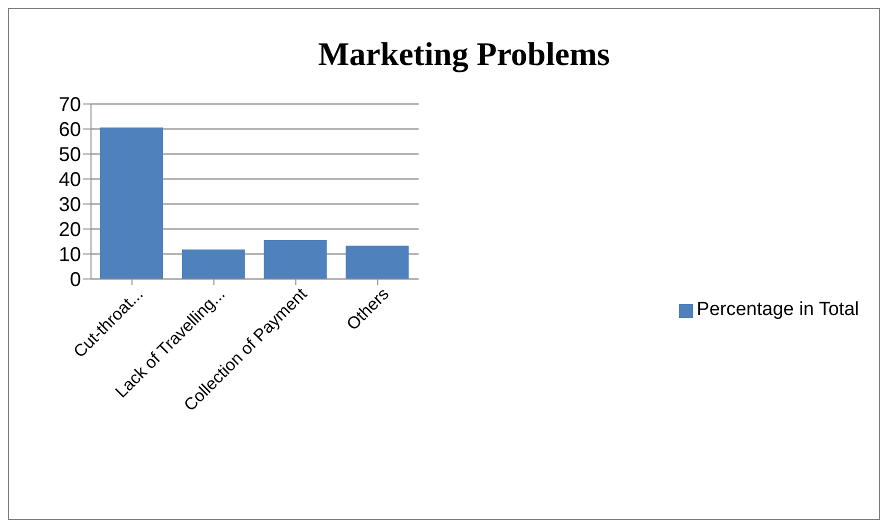 This screenshot has height=527, width=886. Describe the element at coordinates (69, 205) in the screenshot. I see `y-tick-label: 30` at that location.